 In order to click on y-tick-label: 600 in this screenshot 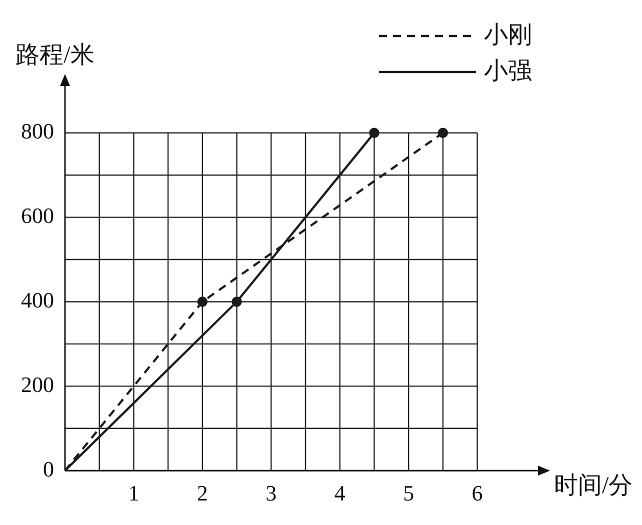, I will do `click(37, 215)`.